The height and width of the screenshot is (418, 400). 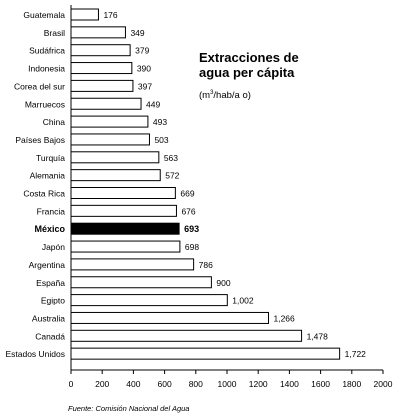 What do you see at coordinates (101, 68) in the screenshot?
I see `bar-indonesia` at bounding box center [101, 68].